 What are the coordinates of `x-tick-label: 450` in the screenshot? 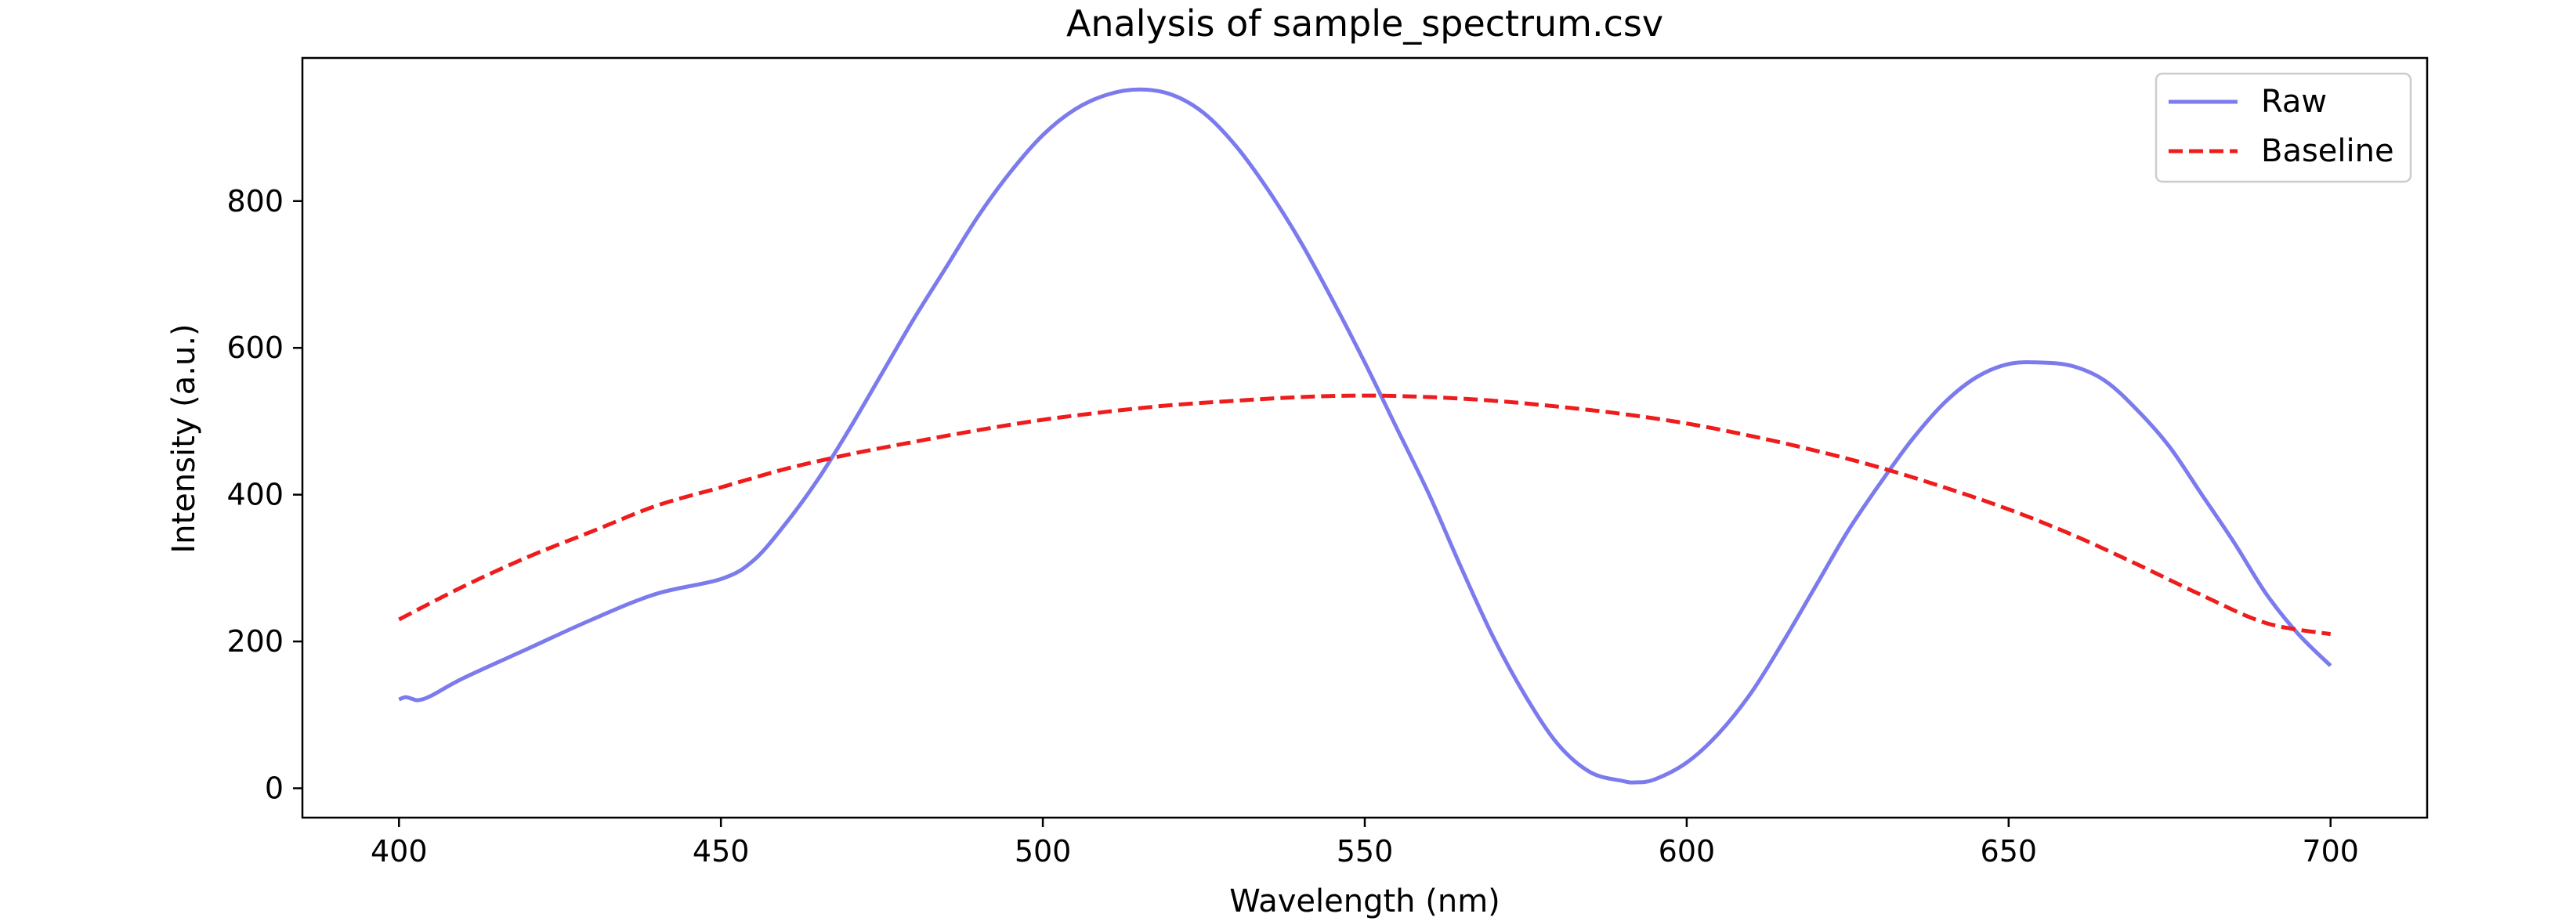 It's located at (721, 851).